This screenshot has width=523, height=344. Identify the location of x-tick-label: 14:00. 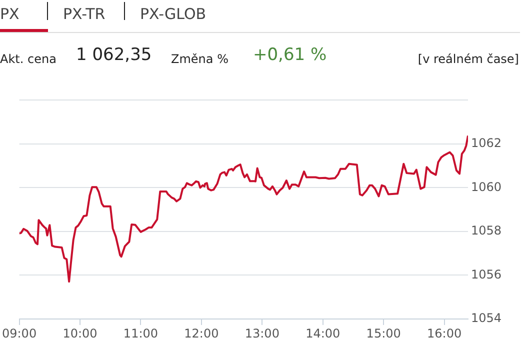
(323, 333).